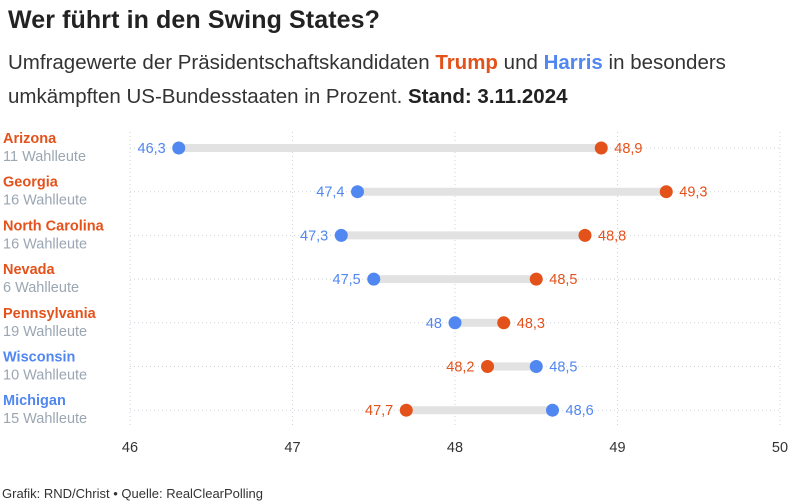 The width and height of the screenshot is (800, 502). I want to click on state-electors: 15 Wahlleute, so click(45, 419).